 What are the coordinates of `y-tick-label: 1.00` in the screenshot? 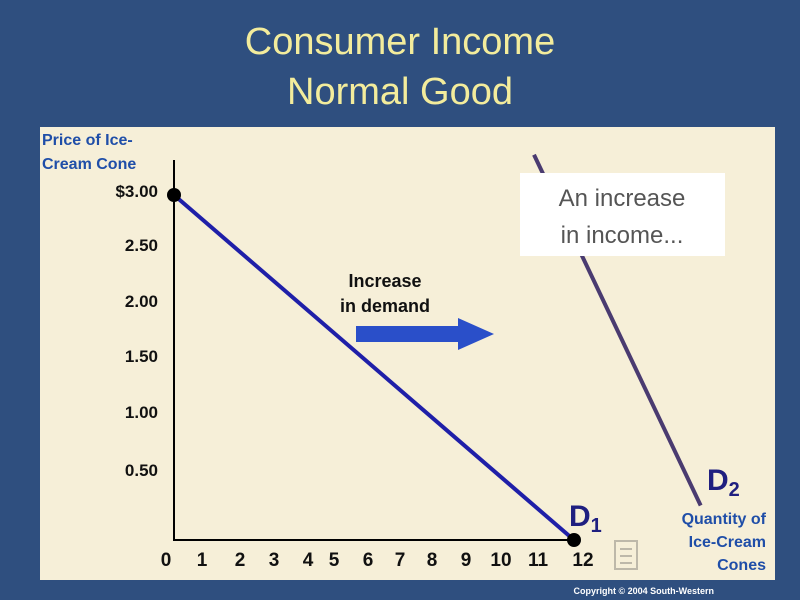 It's located at (141, 412).